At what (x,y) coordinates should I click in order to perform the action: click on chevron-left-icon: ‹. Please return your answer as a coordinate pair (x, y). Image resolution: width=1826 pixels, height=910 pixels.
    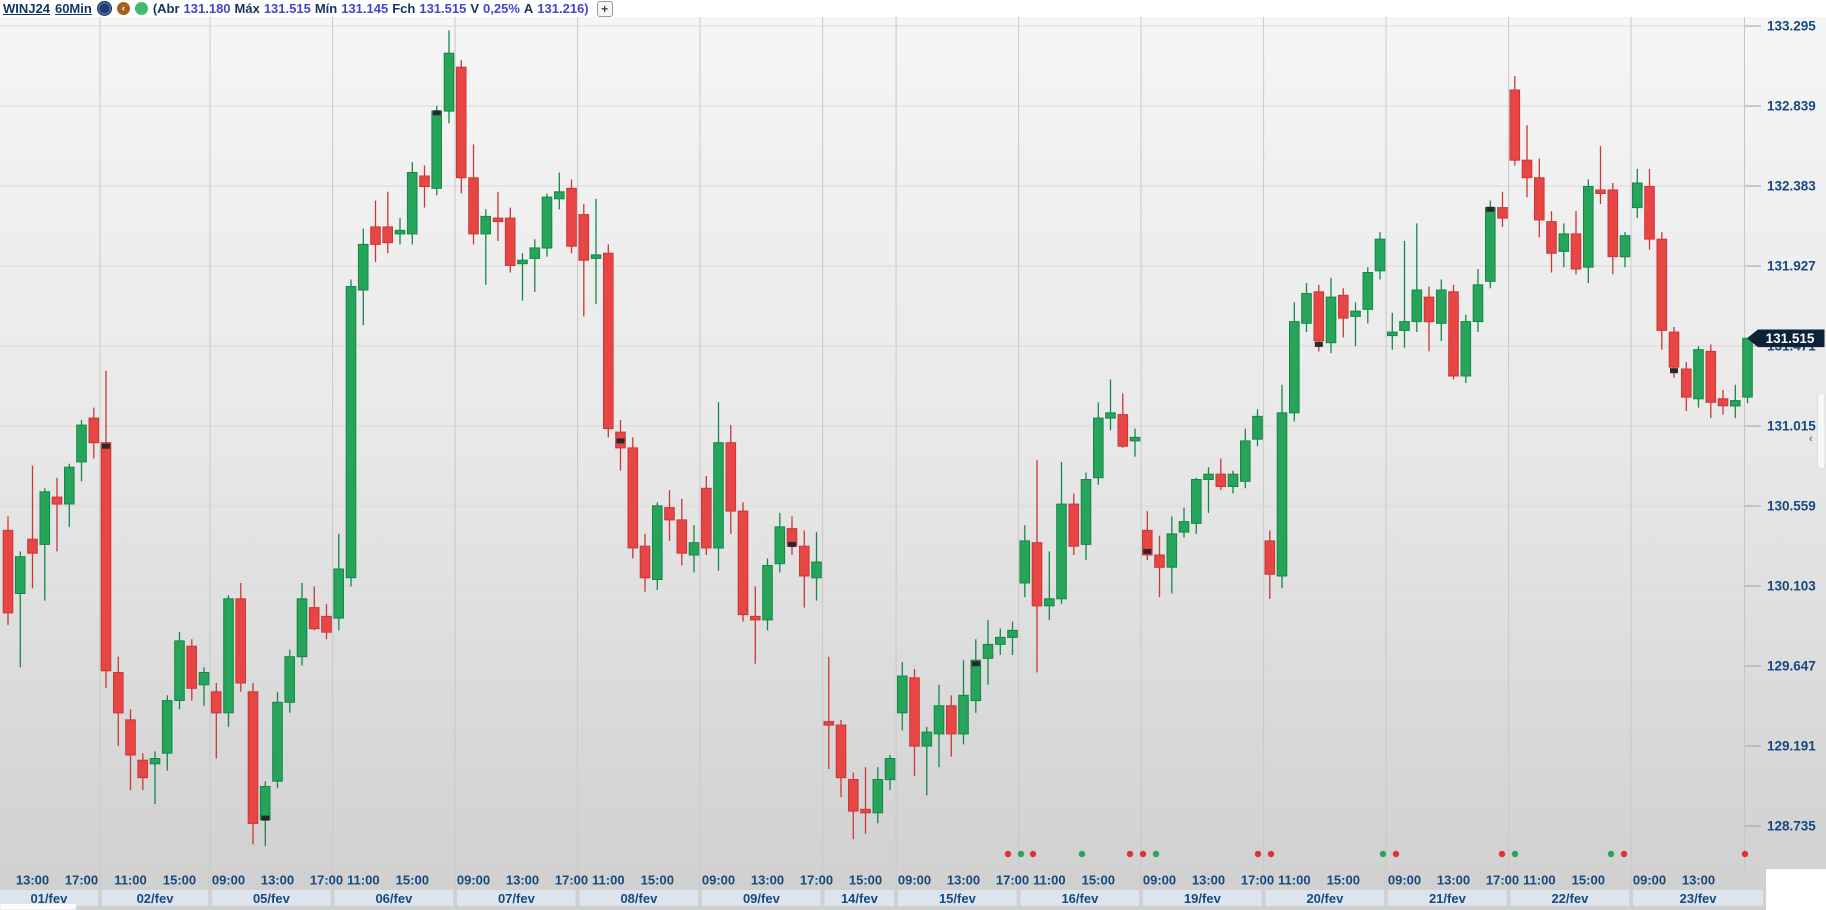
    Looking at the image, I should click on (1811, 439).